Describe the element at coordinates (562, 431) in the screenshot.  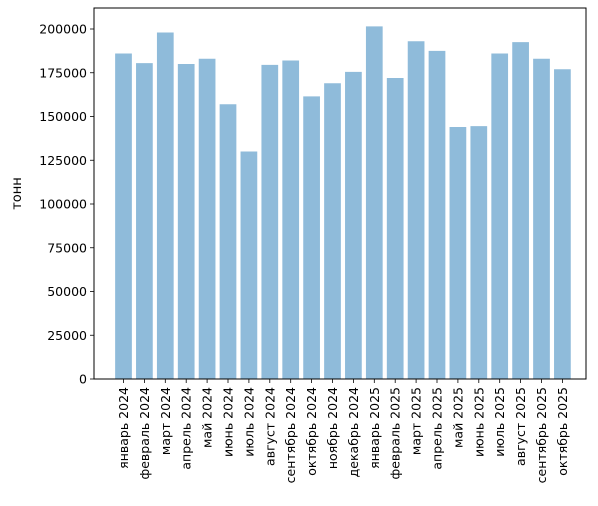
I see `x-tick-label-21: октябрь 2025` at that location.